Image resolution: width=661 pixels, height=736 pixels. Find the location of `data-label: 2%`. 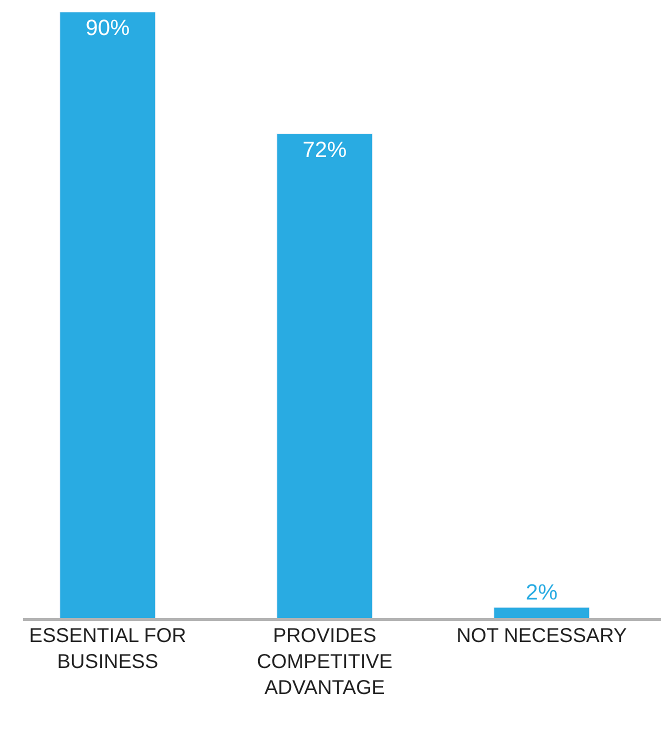

data-label: 2% is located at coordinates (542, 591).